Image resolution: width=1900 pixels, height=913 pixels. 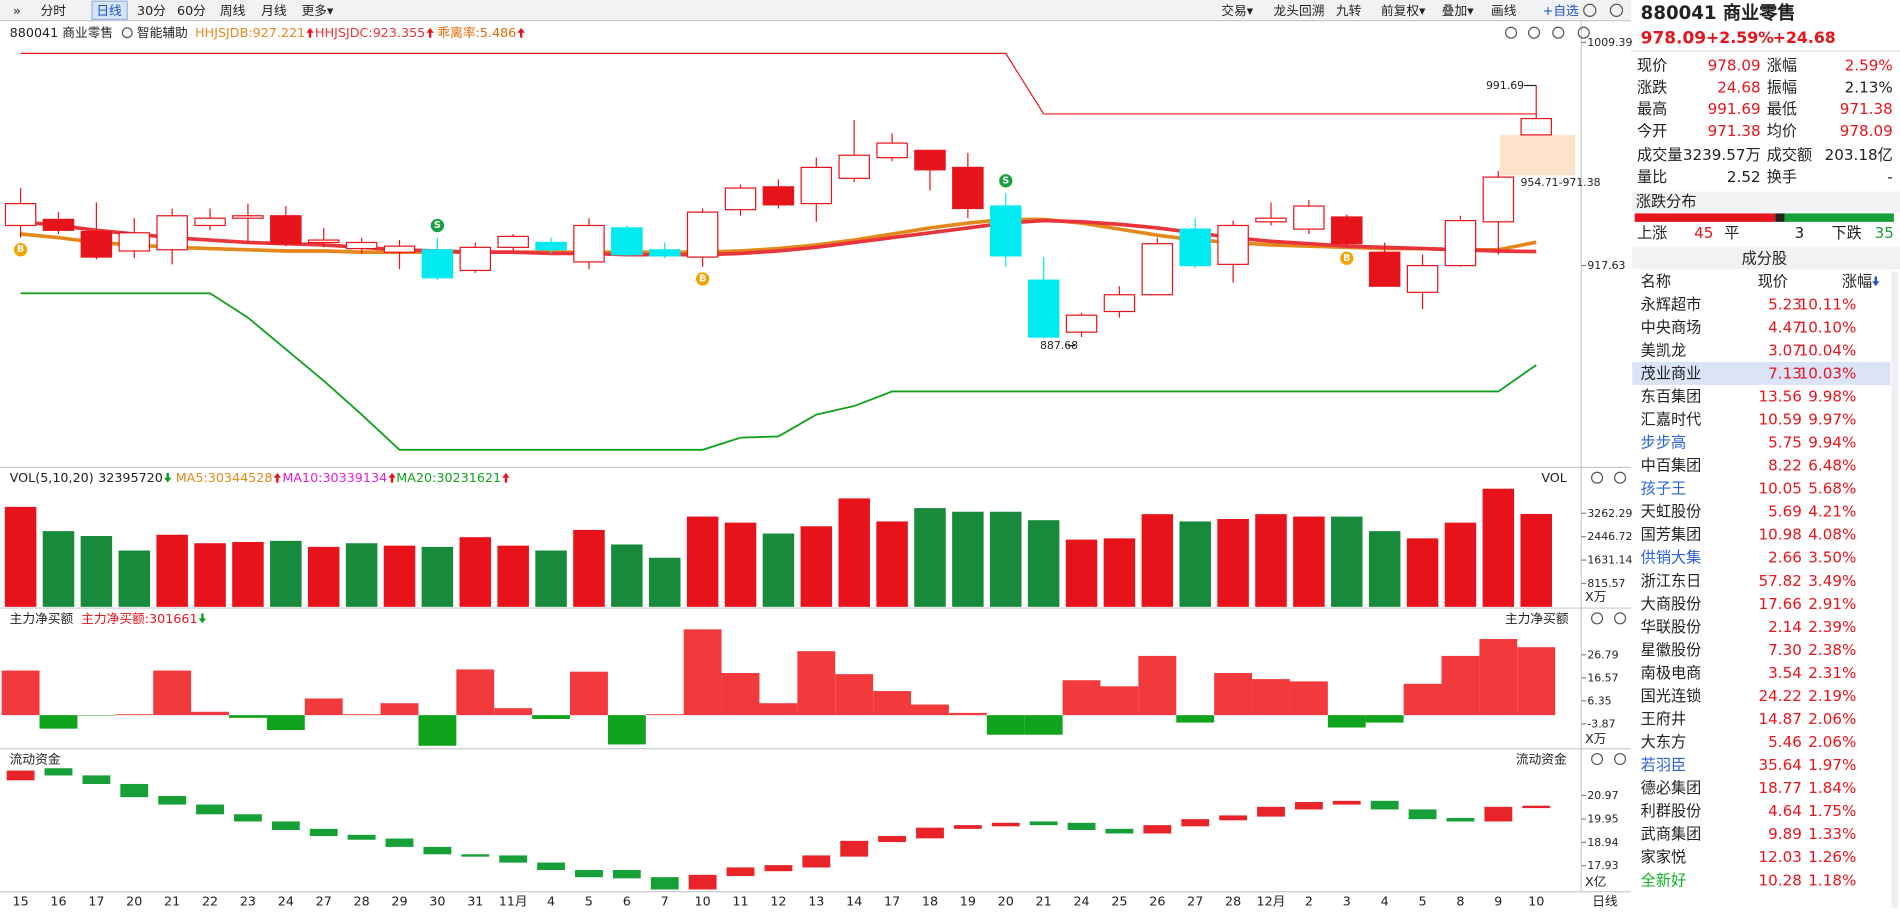 What do you see at coordinates (370, 32) in the screenshot?
I see `legend-entry: HHJSJDC:923.355` at bounding box center [370, 32].